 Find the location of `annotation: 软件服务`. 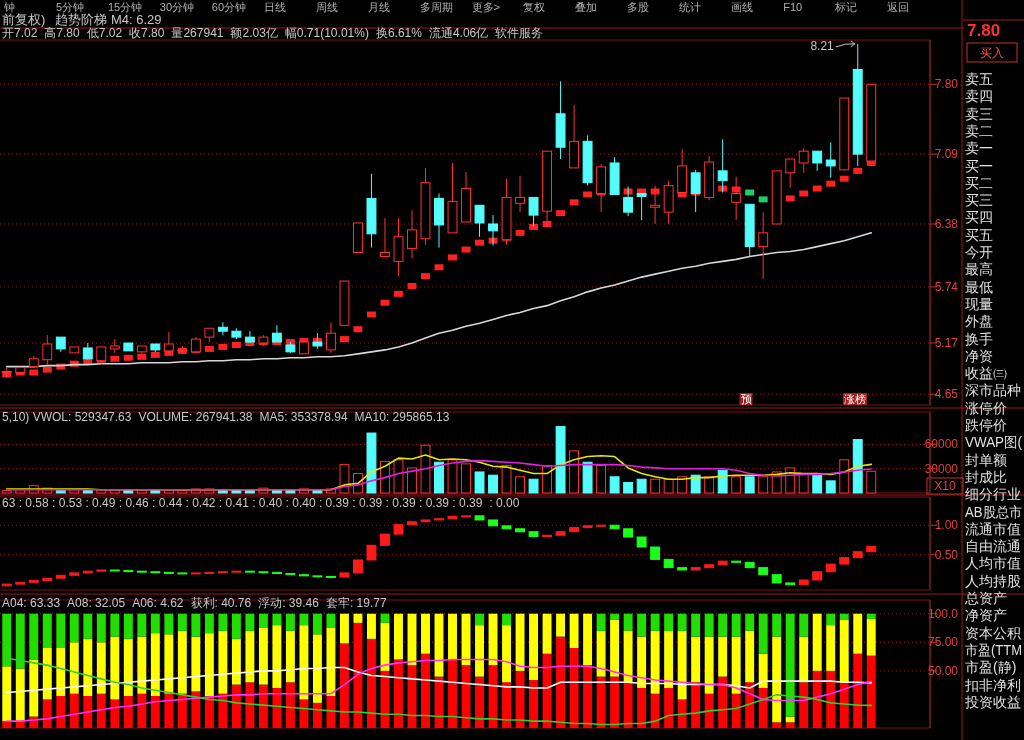

annotation: 软件服务 is located at coordinates (519, 33).